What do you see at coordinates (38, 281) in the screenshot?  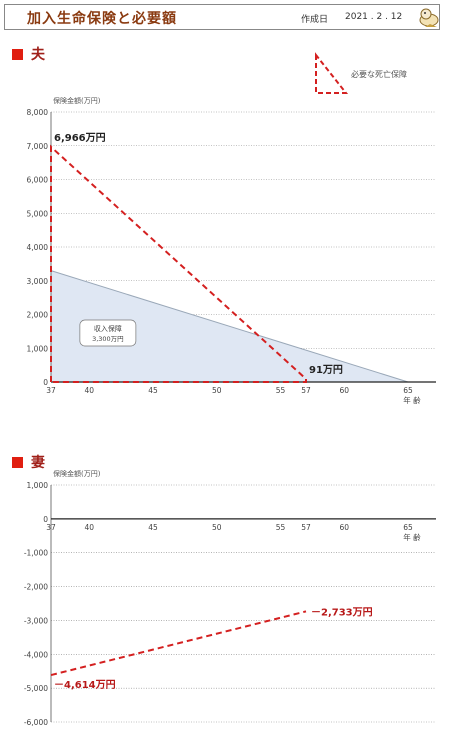 I see `y-tick-label: 3,000` at bounding box center [38, 281].